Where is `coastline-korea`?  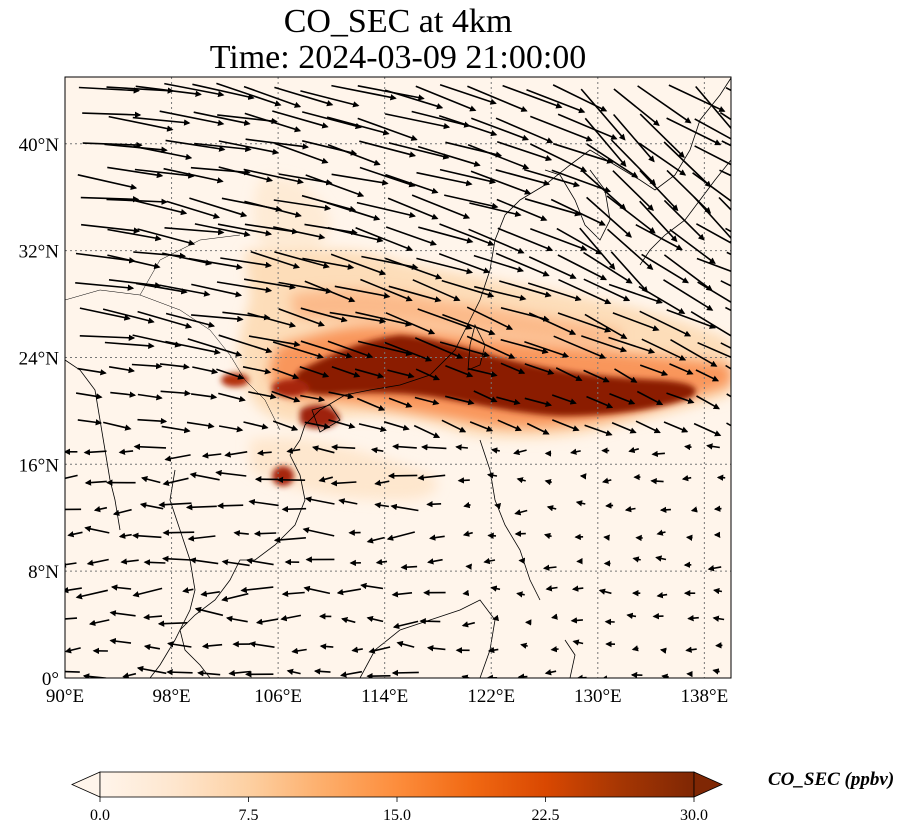
coastline-korea is located at coordinates (577, 205).